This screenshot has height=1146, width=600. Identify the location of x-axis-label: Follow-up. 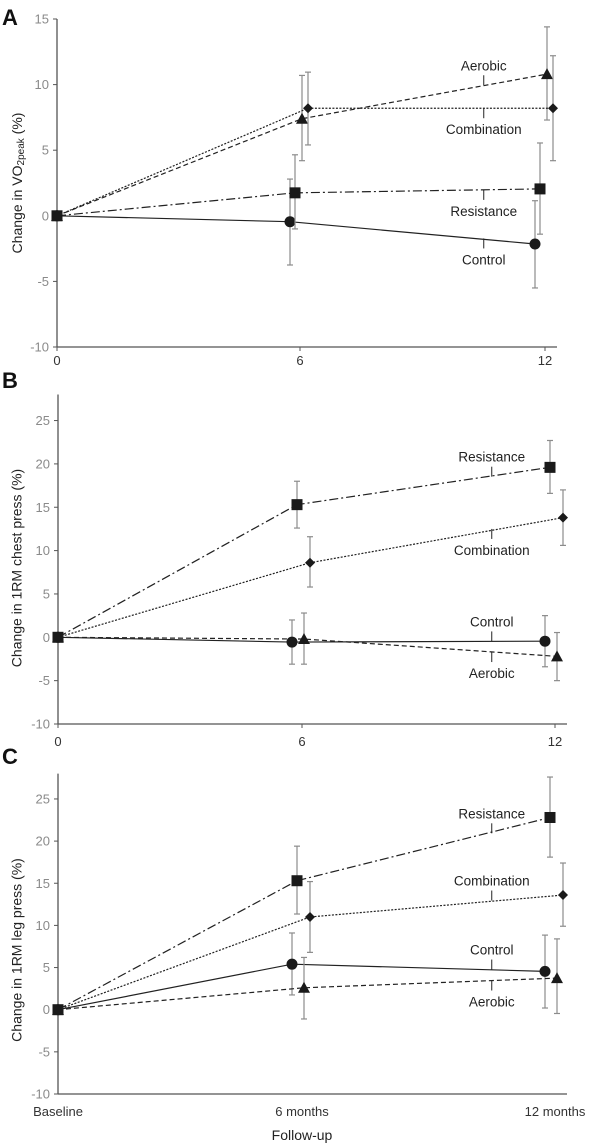
(302, 1135).